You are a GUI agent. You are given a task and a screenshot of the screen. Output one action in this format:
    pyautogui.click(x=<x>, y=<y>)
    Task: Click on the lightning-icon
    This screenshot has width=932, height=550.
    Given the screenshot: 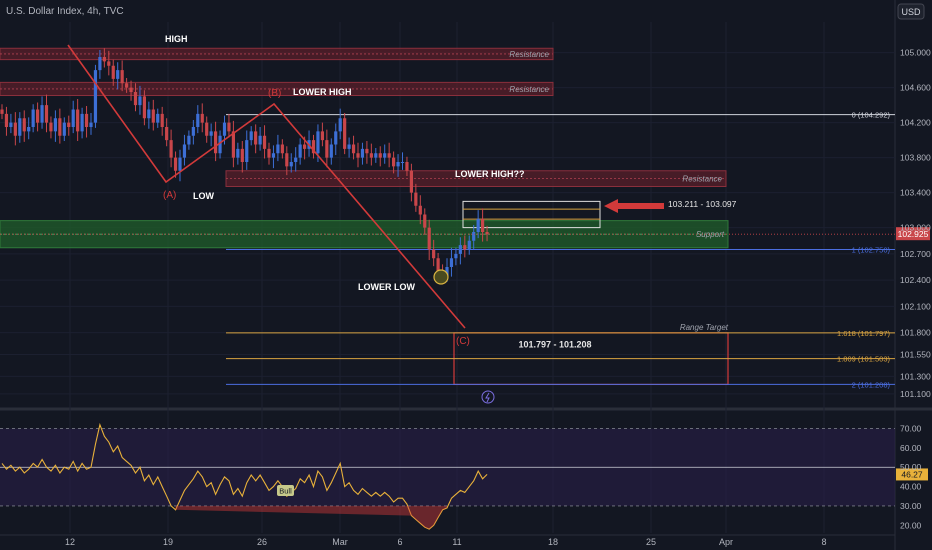 What is the action you would take?
    pyautogui.click(x=488, y=397)
    